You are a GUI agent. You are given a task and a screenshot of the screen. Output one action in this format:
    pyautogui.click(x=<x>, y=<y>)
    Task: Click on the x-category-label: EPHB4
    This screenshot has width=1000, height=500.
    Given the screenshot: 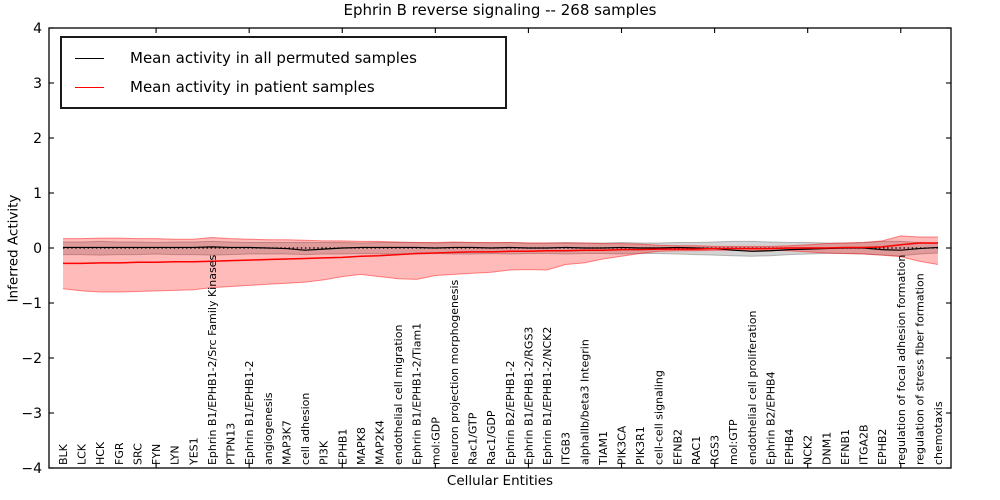 What is the action you would take?
    pyautogui.click(x=789, y=447)
    